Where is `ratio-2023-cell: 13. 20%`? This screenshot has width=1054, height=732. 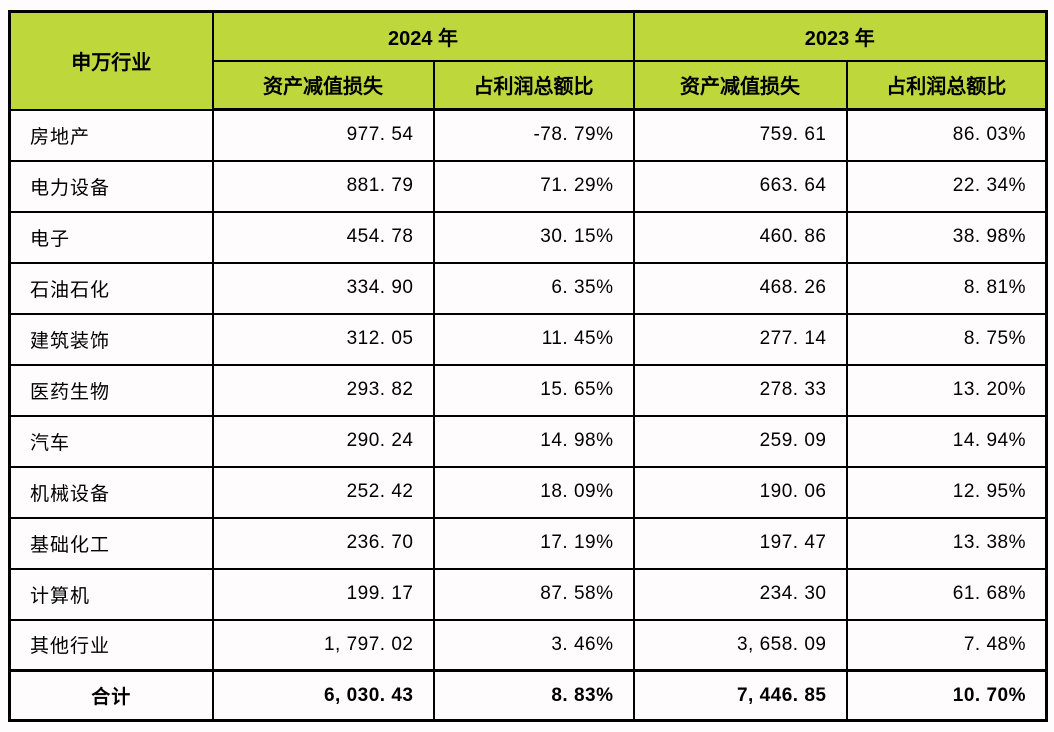
ratio-2023-cell: 13. 20% is located at coordinates (946, 390).